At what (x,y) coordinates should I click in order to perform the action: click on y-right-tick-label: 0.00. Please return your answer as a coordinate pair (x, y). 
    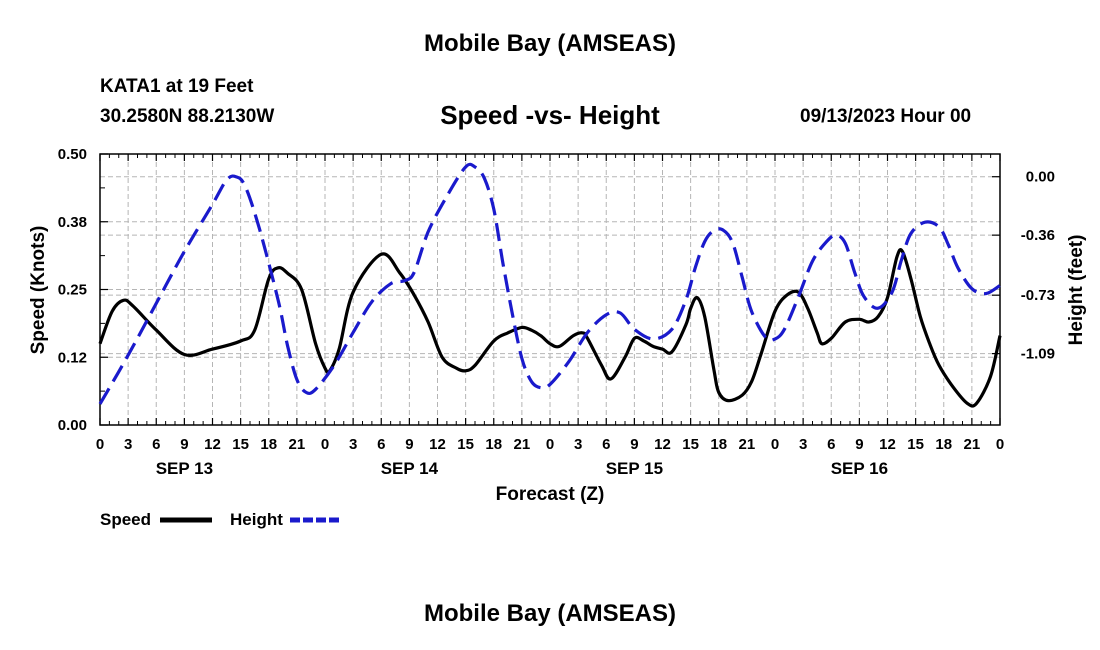
    Looking at the image, I should click on (1040, 177).